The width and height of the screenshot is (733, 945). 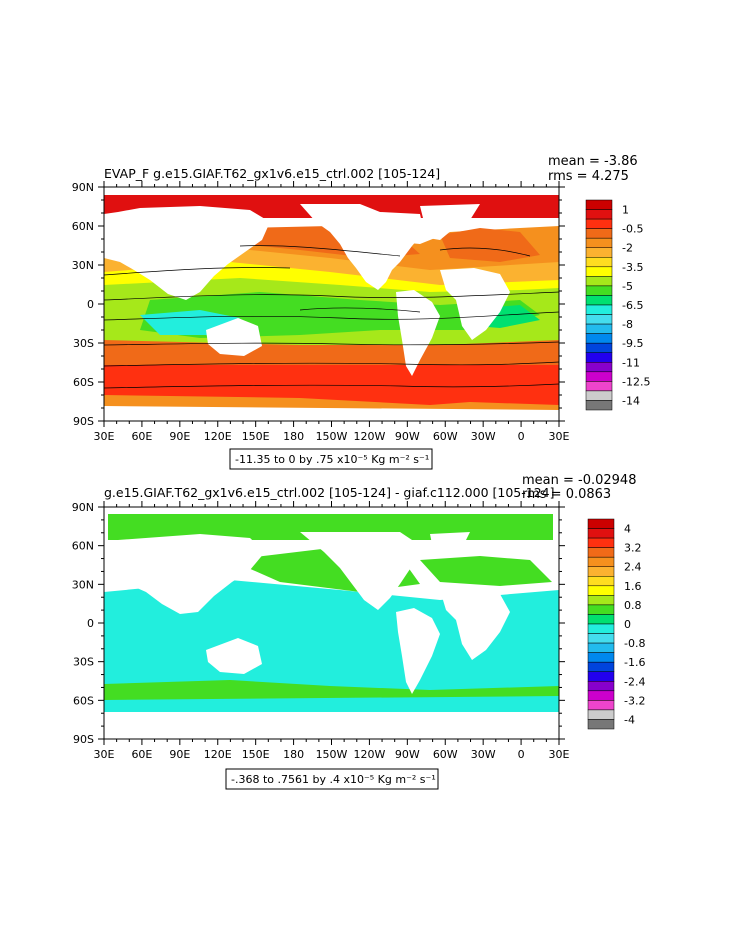 I want to click on colorbar-label: -2, so click(x=627, y=248).